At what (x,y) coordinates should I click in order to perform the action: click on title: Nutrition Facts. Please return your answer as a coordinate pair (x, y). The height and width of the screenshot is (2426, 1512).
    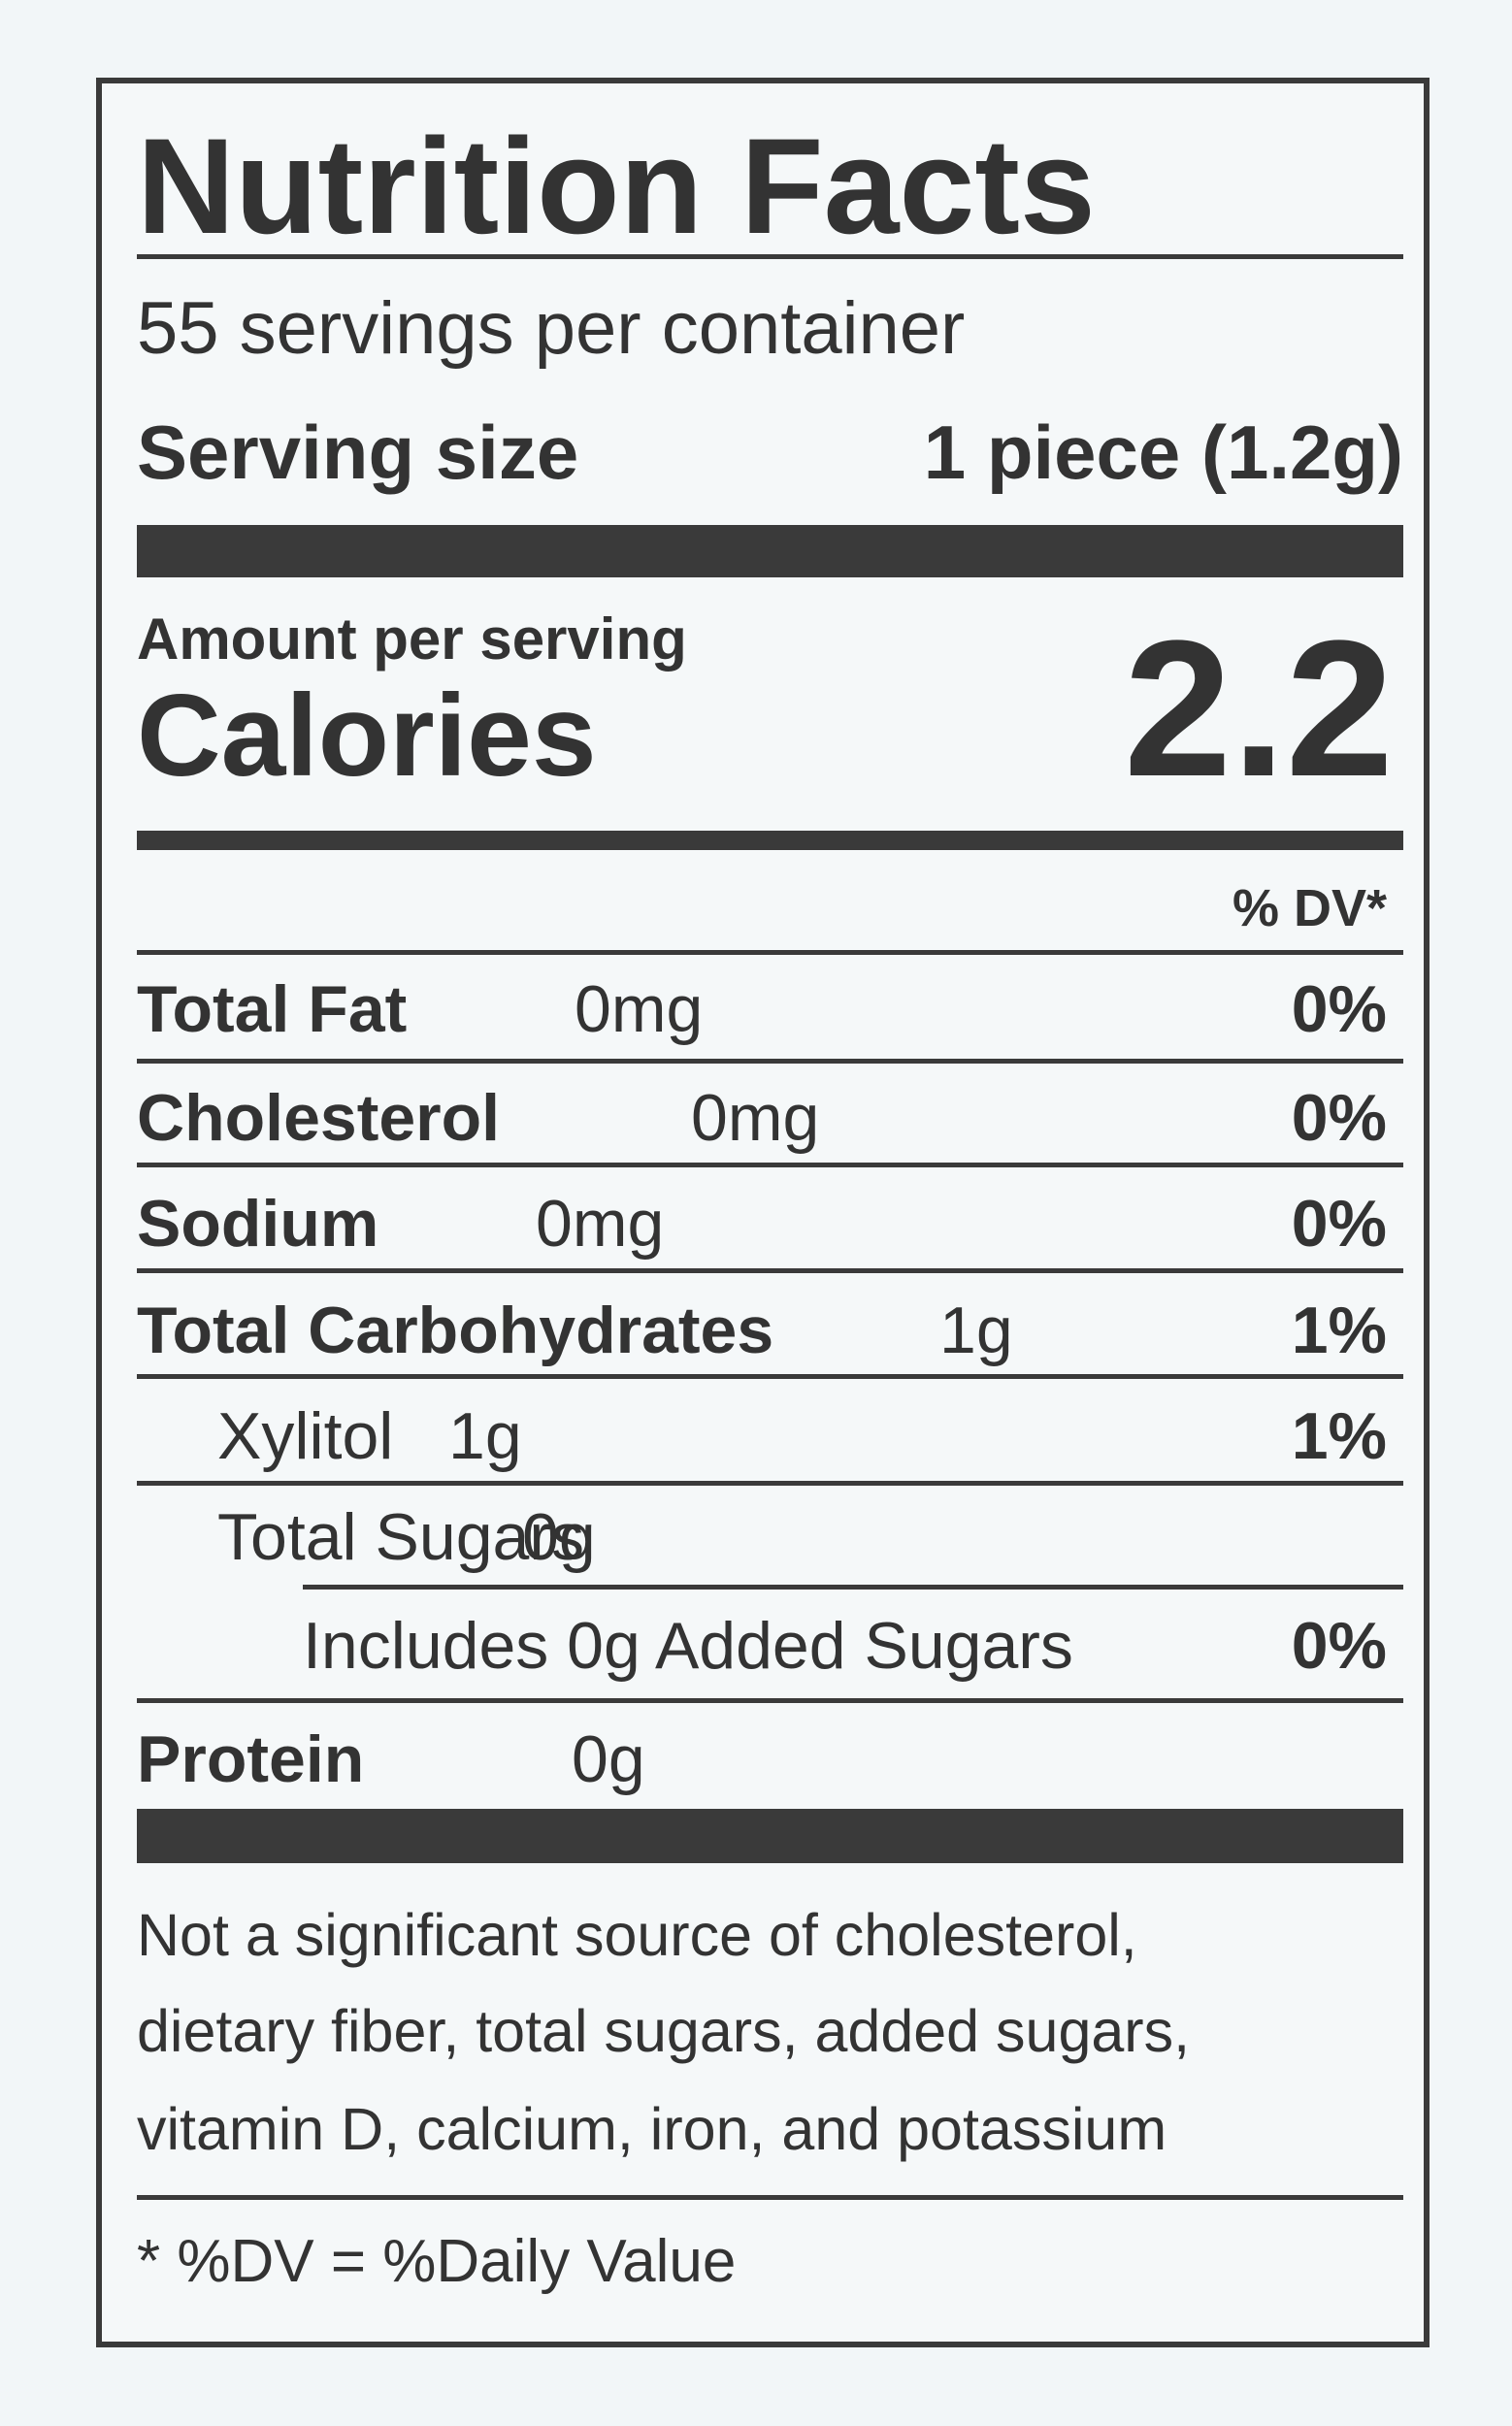
    Looking at the image, I should click on (616, 186).